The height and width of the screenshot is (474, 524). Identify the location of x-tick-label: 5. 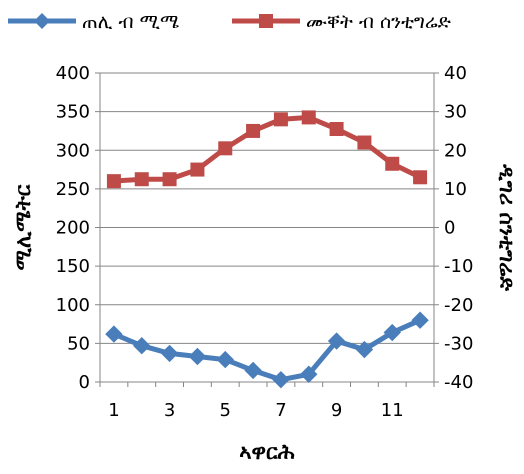
(225, 410).